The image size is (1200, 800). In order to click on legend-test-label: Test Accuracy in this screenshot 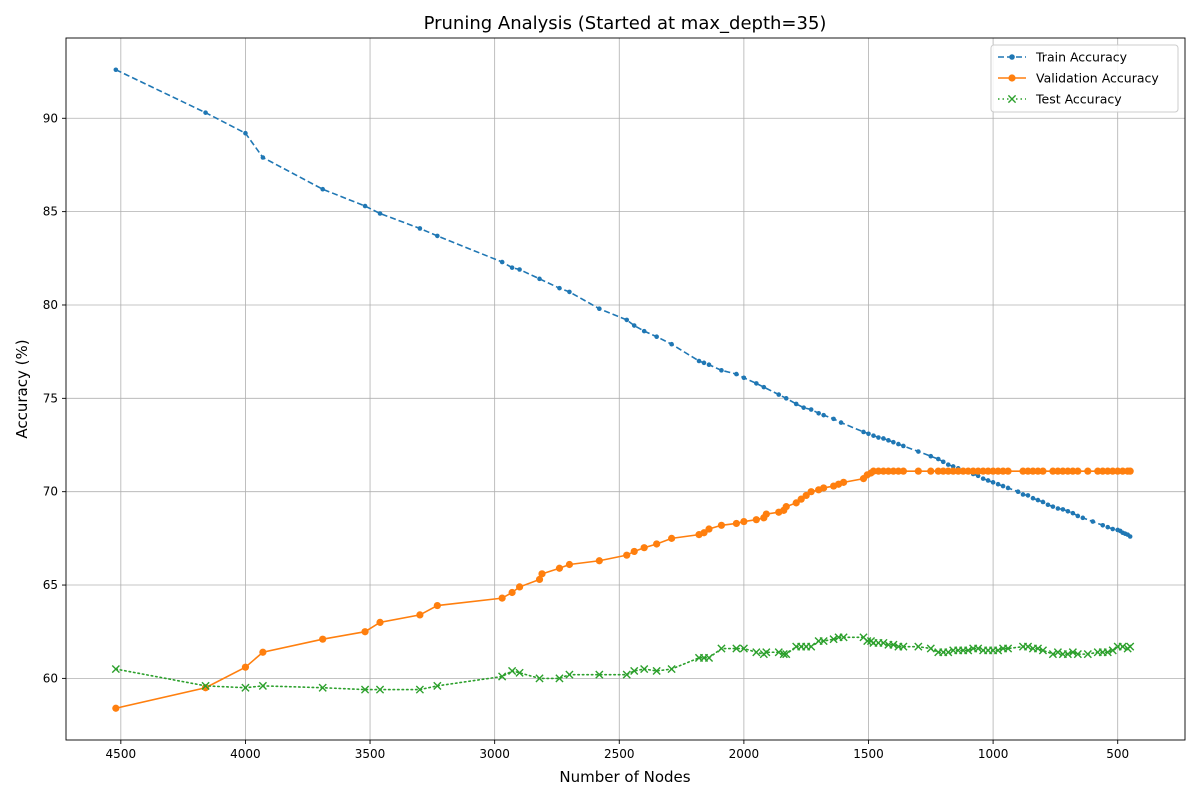, I will do `click(1078, 99)`.